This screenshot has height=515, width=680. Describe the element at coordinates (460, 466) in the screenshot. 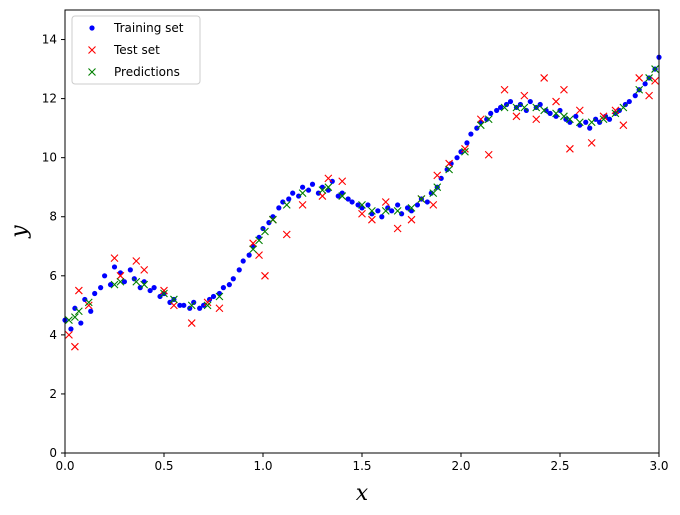

I see `x-tick-label: 2.0` at that location.